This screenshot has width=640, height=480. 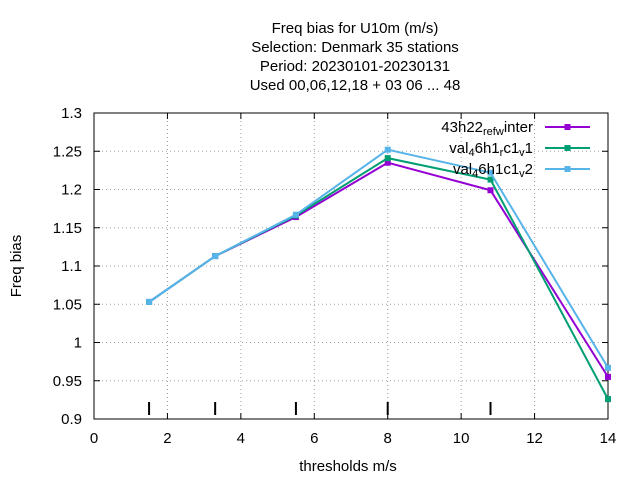 What do you see at coordinates (71, 419) in the screenshot?
I see `y-tick-label: 0.9` at bounding box center [71, 419].